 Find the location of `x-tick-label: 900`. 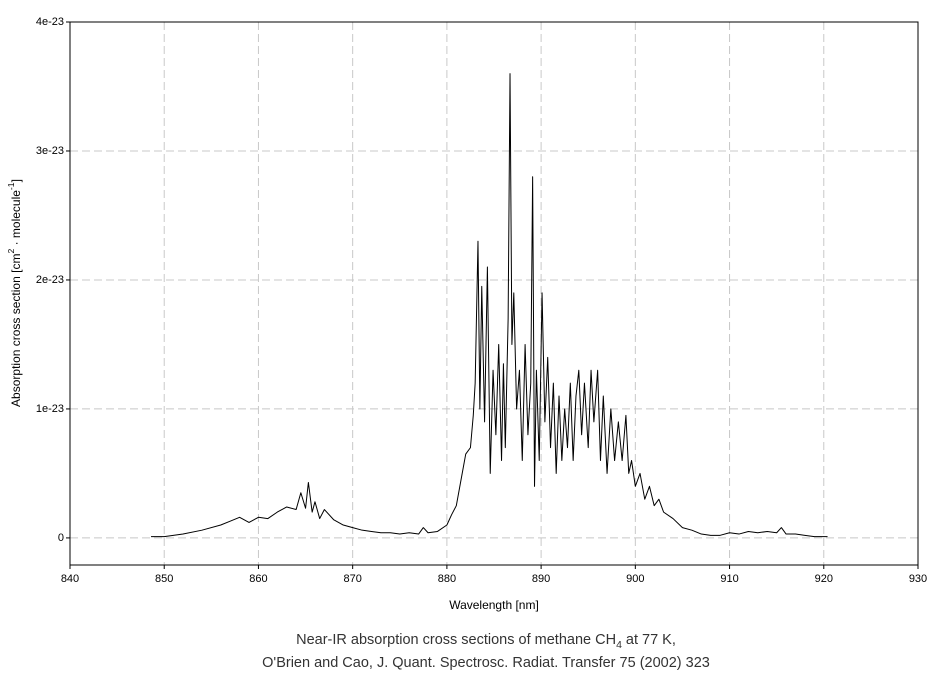

x-tick-label: 900 is located at coordinates (635, 579).